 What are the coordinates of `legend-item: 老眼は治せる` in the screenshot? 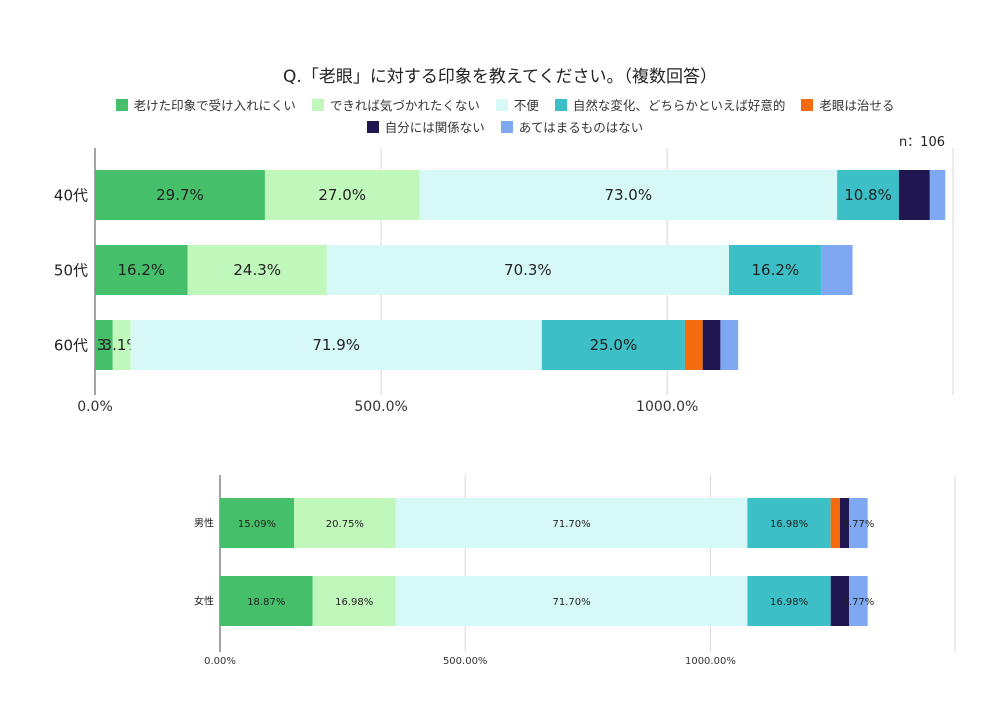 It's located at (847, 106).